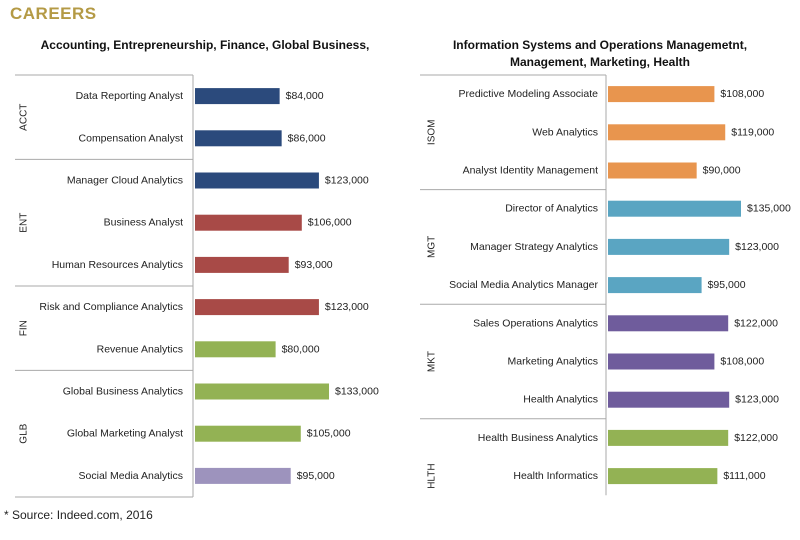 The height and width of the screenshot is (540, 800). I want to click on category-label: Analyst Identity Management, so click(530, 171).